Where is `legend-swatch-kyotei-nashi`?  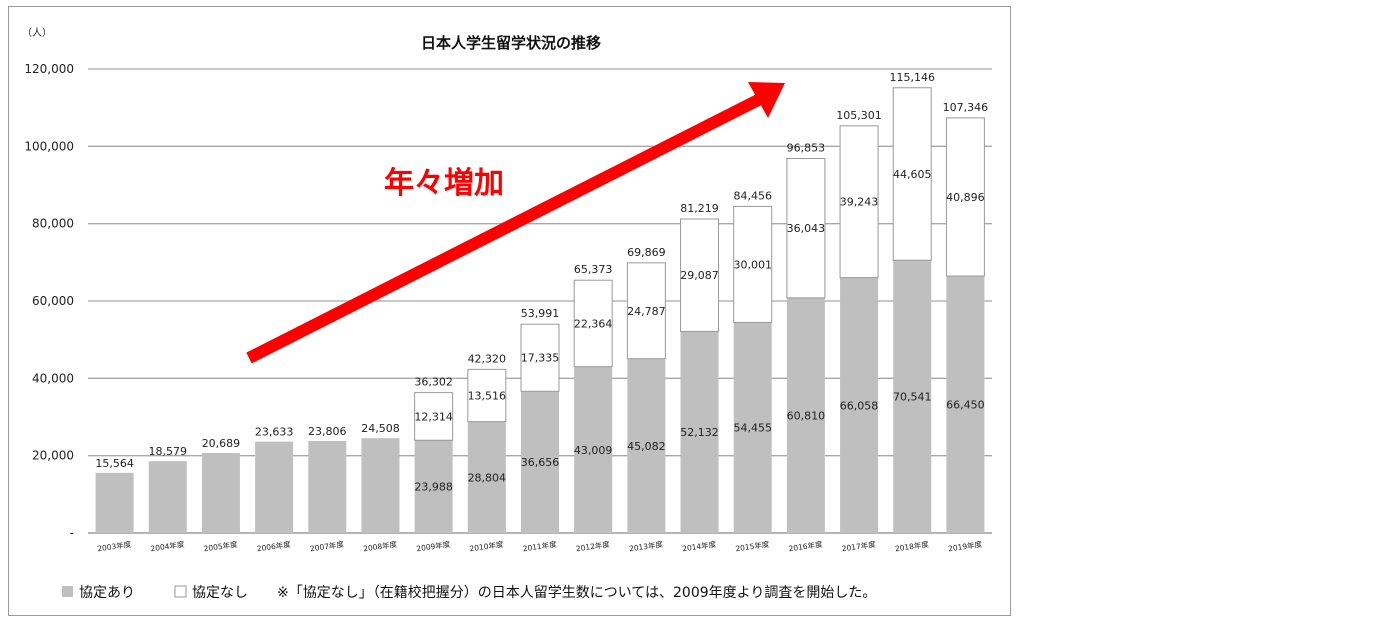 legend-swatch-kyotei-nashi is located at coordinates (180, 591).